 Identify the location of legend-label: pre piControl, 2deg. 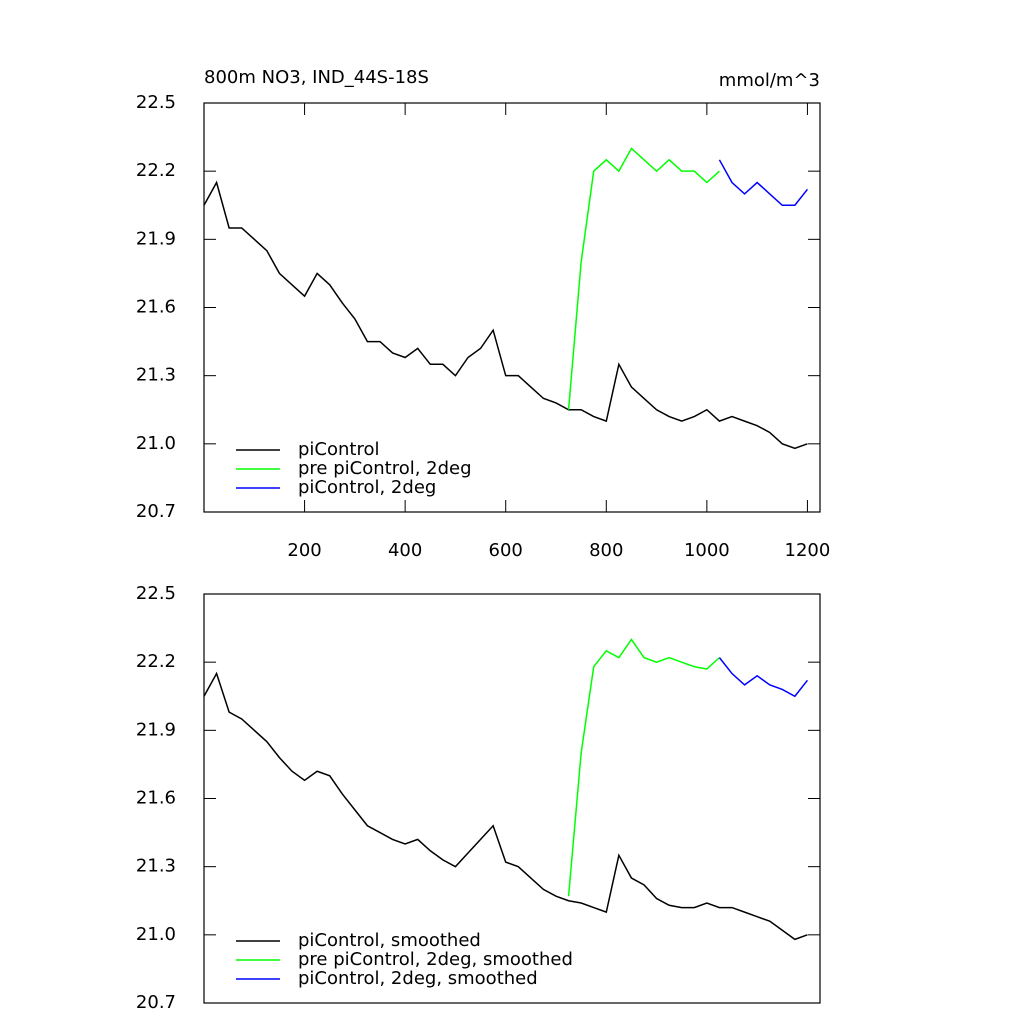
(385, 468).